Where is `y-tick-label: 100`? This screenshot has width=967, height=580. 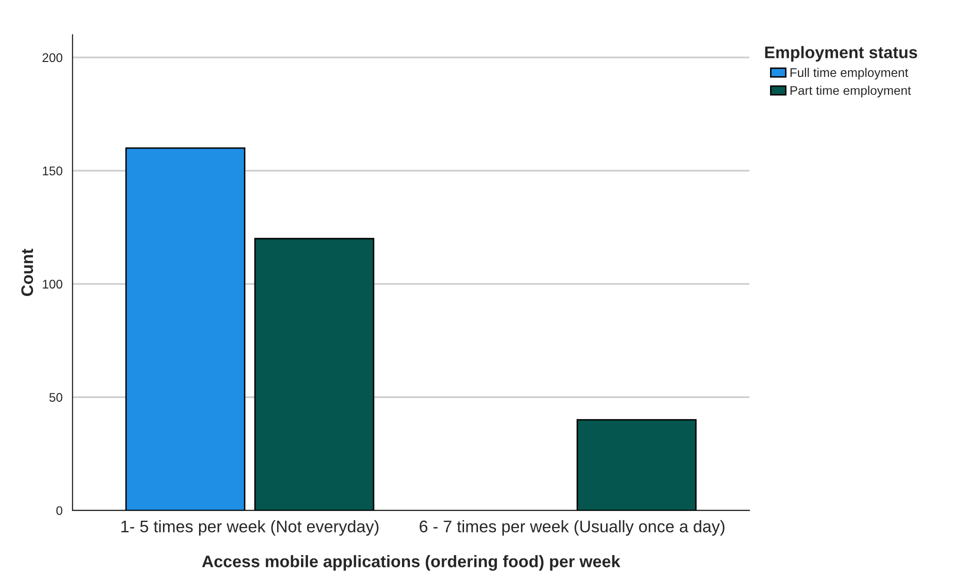 y-tick-label: 100 is located at coordinates (52, 284).